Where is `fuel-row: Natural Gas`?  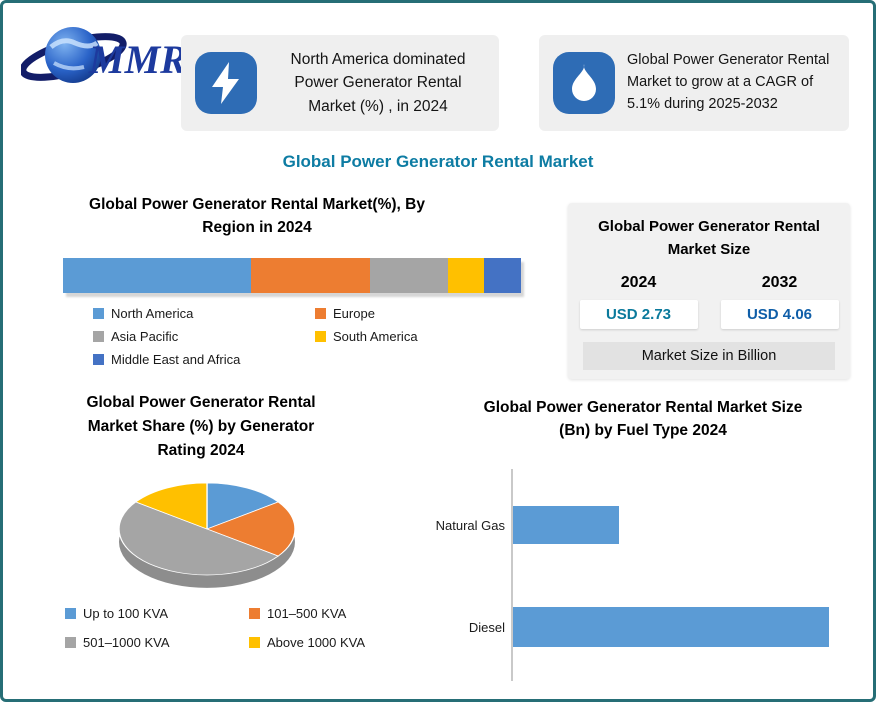
fuel-row: Natural Gas is located at coordinates (629, 525).